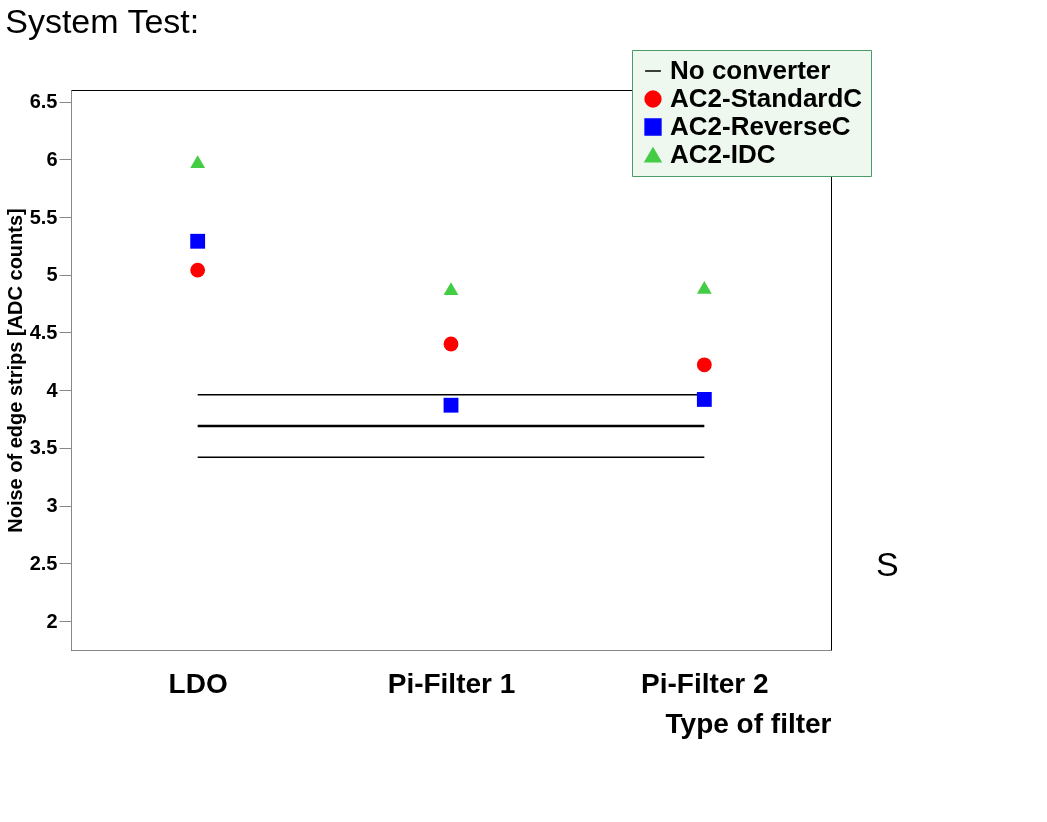 Image resolution: width=1047 pixels, height=822 pixels. Describe the element at coordinates (43, 101) in the screenshot. I see `y-tick-label: 6.5` at that location.